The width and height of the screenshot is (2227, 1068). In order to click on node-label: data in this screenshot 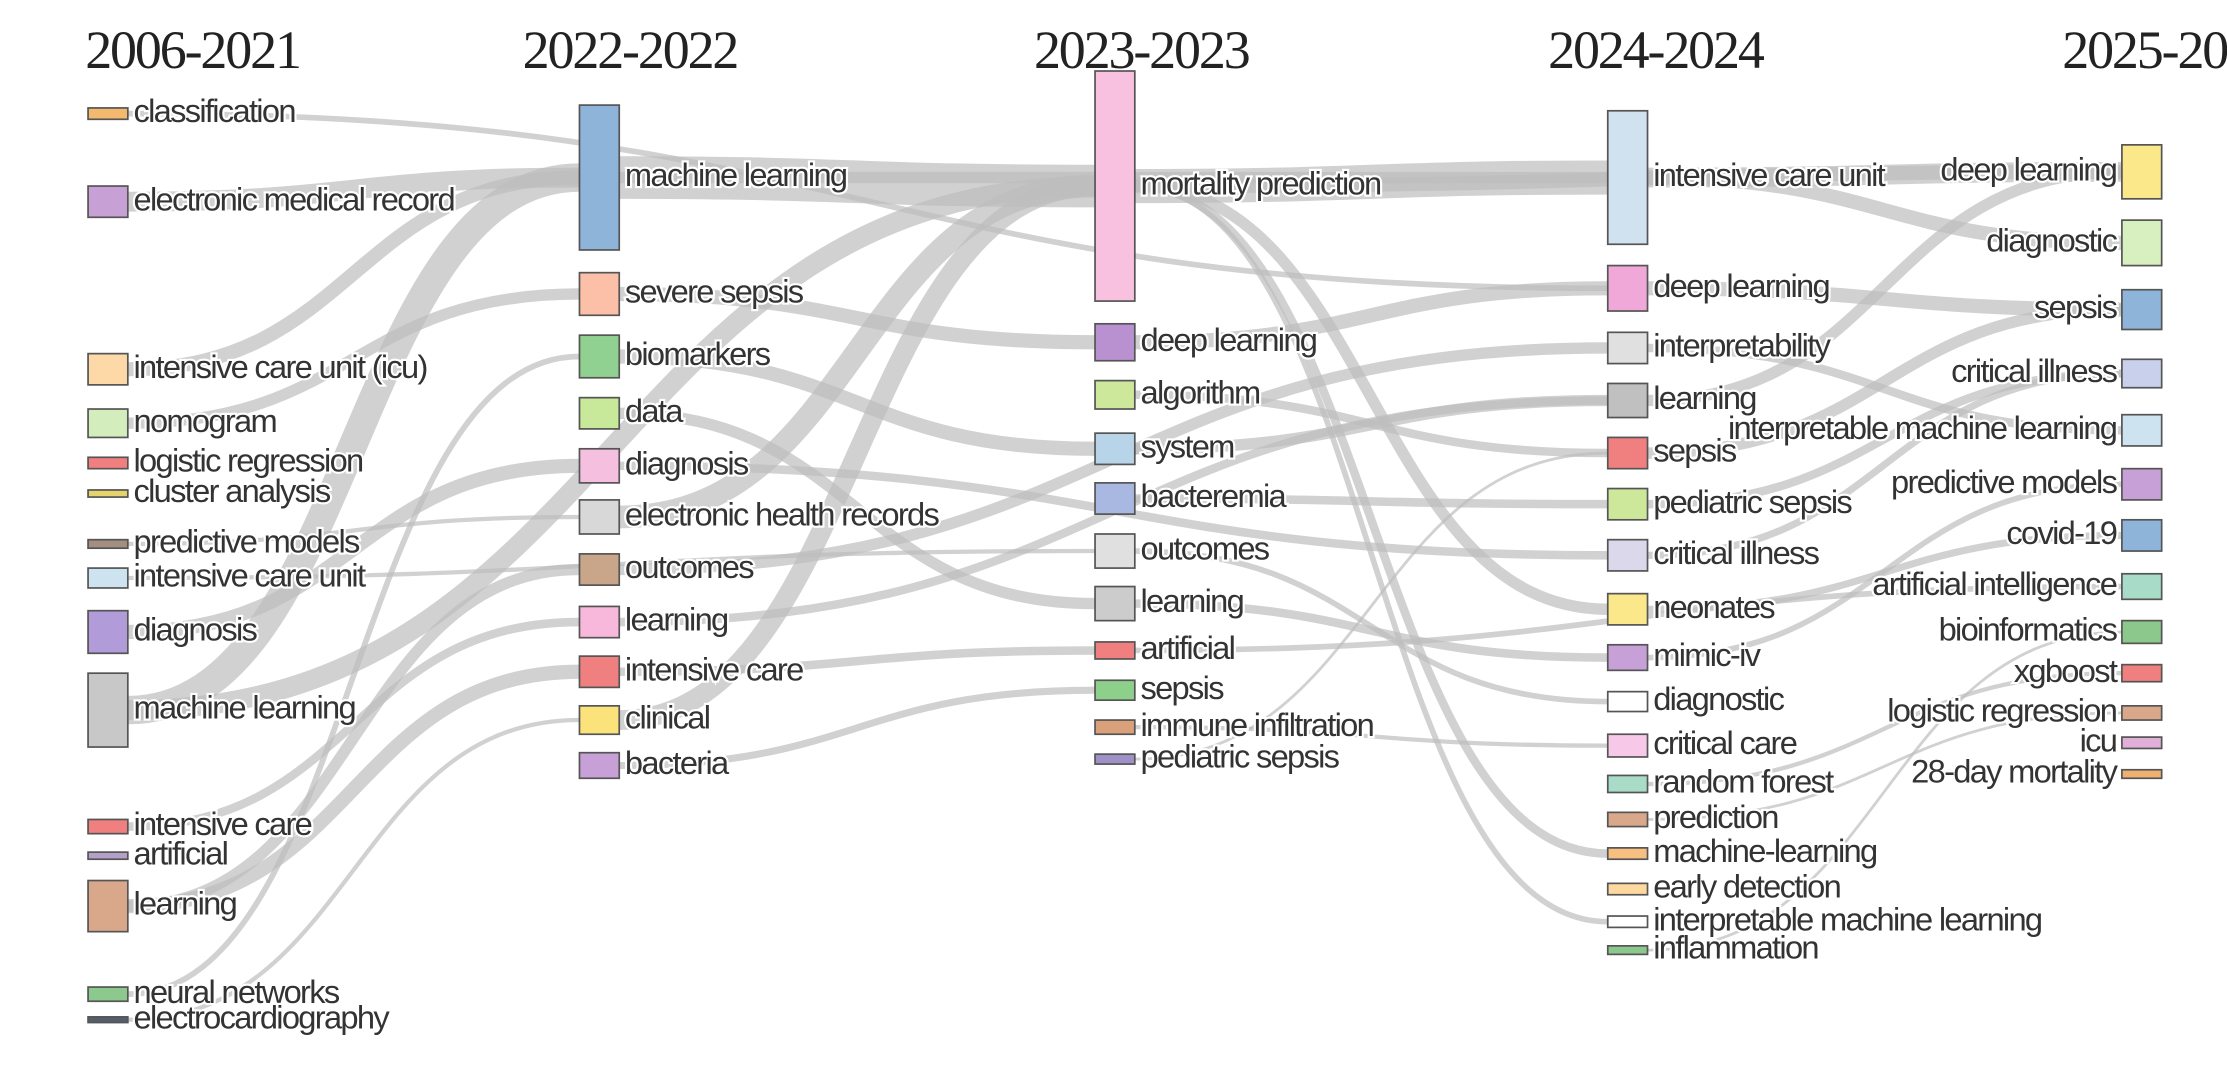, I will do `click(654, 410)`.